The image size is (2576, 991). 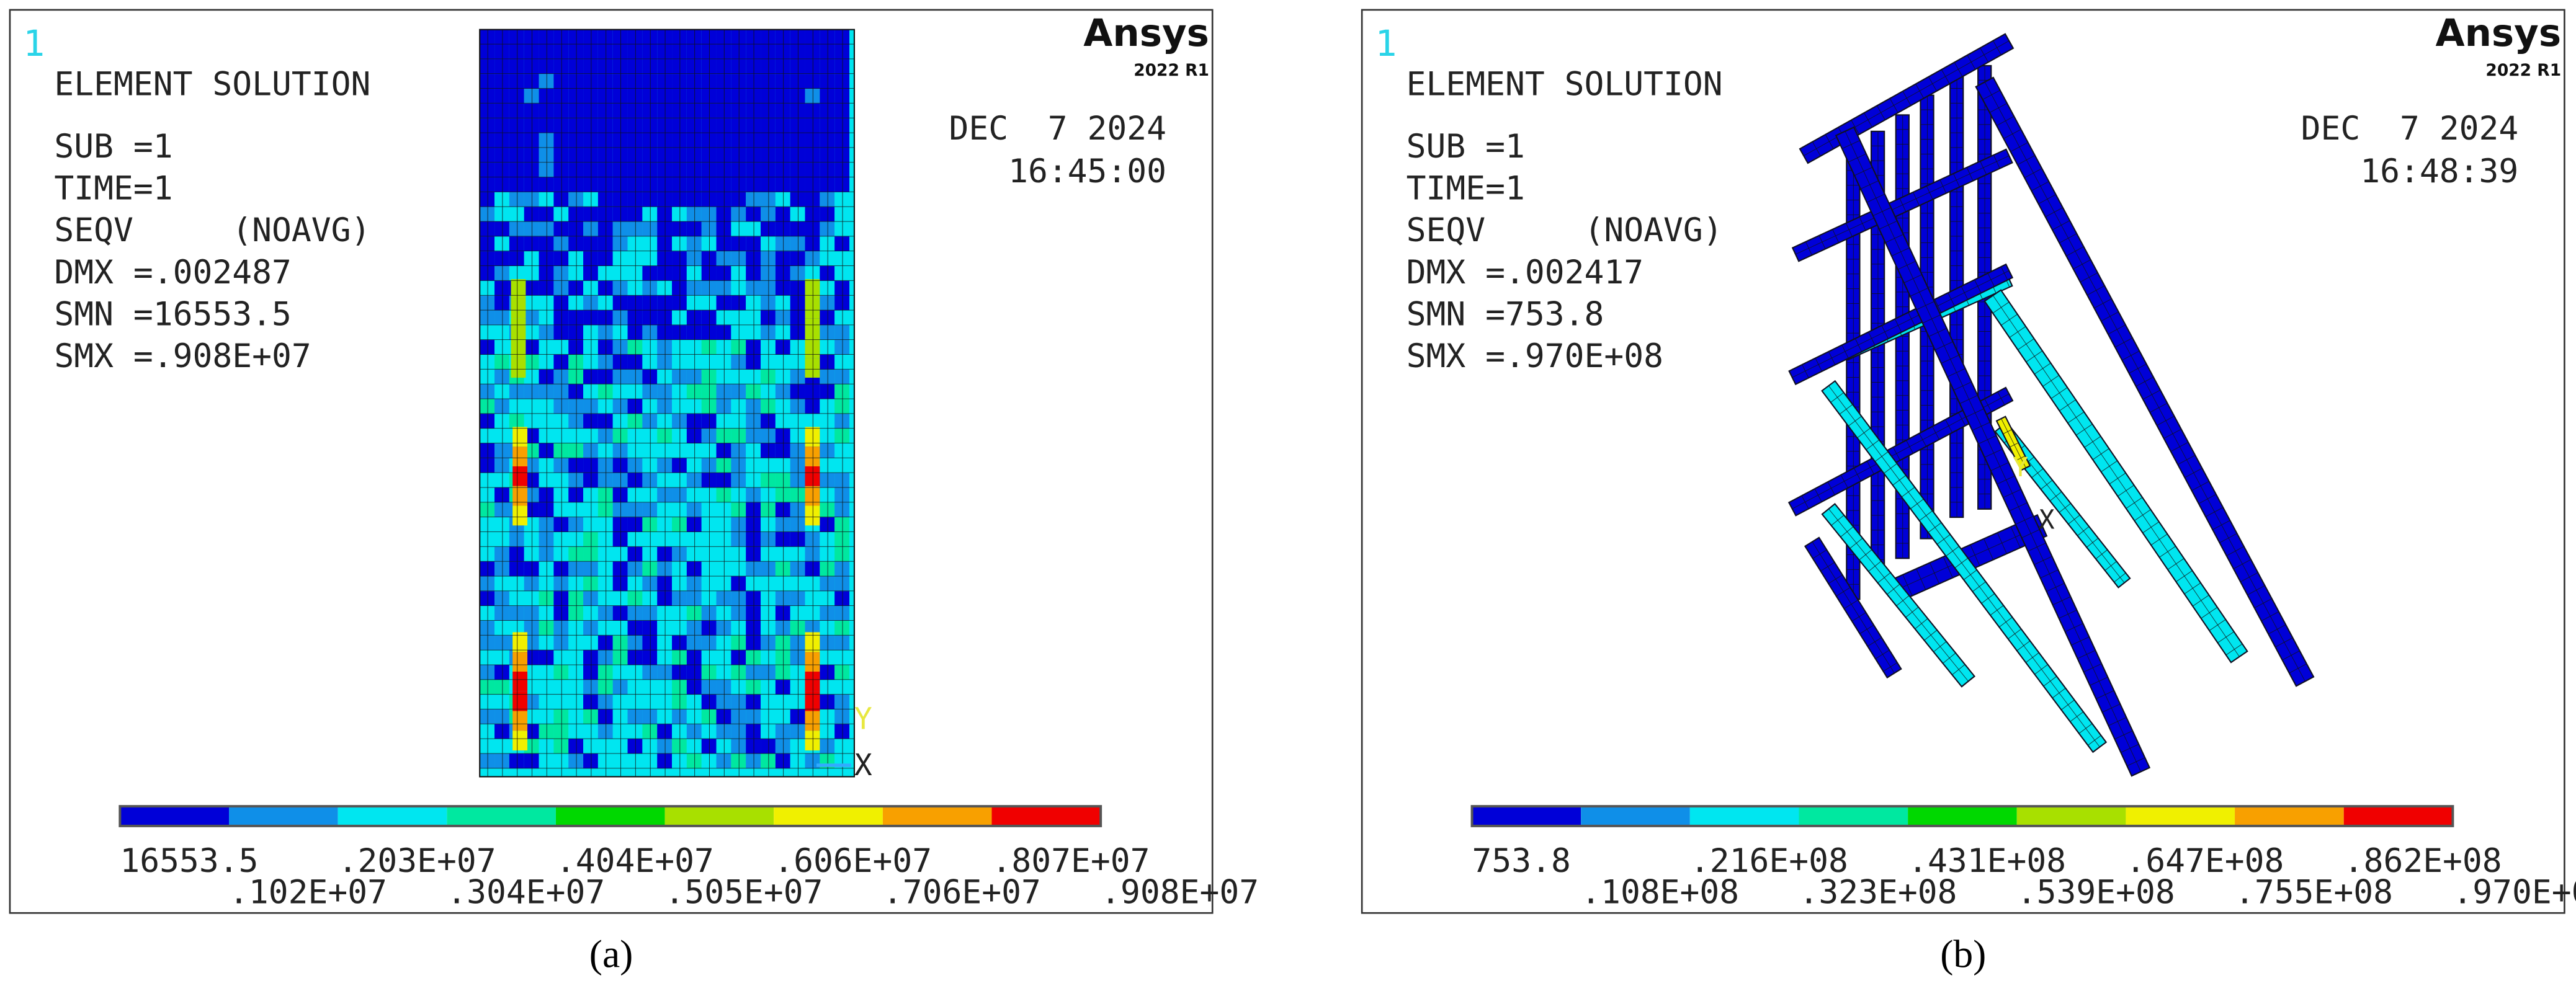 What do you see at coordinates (172, 272) in the screenshot?
I see `info-line: DMX =.002487` at bounding box center [172, 272].